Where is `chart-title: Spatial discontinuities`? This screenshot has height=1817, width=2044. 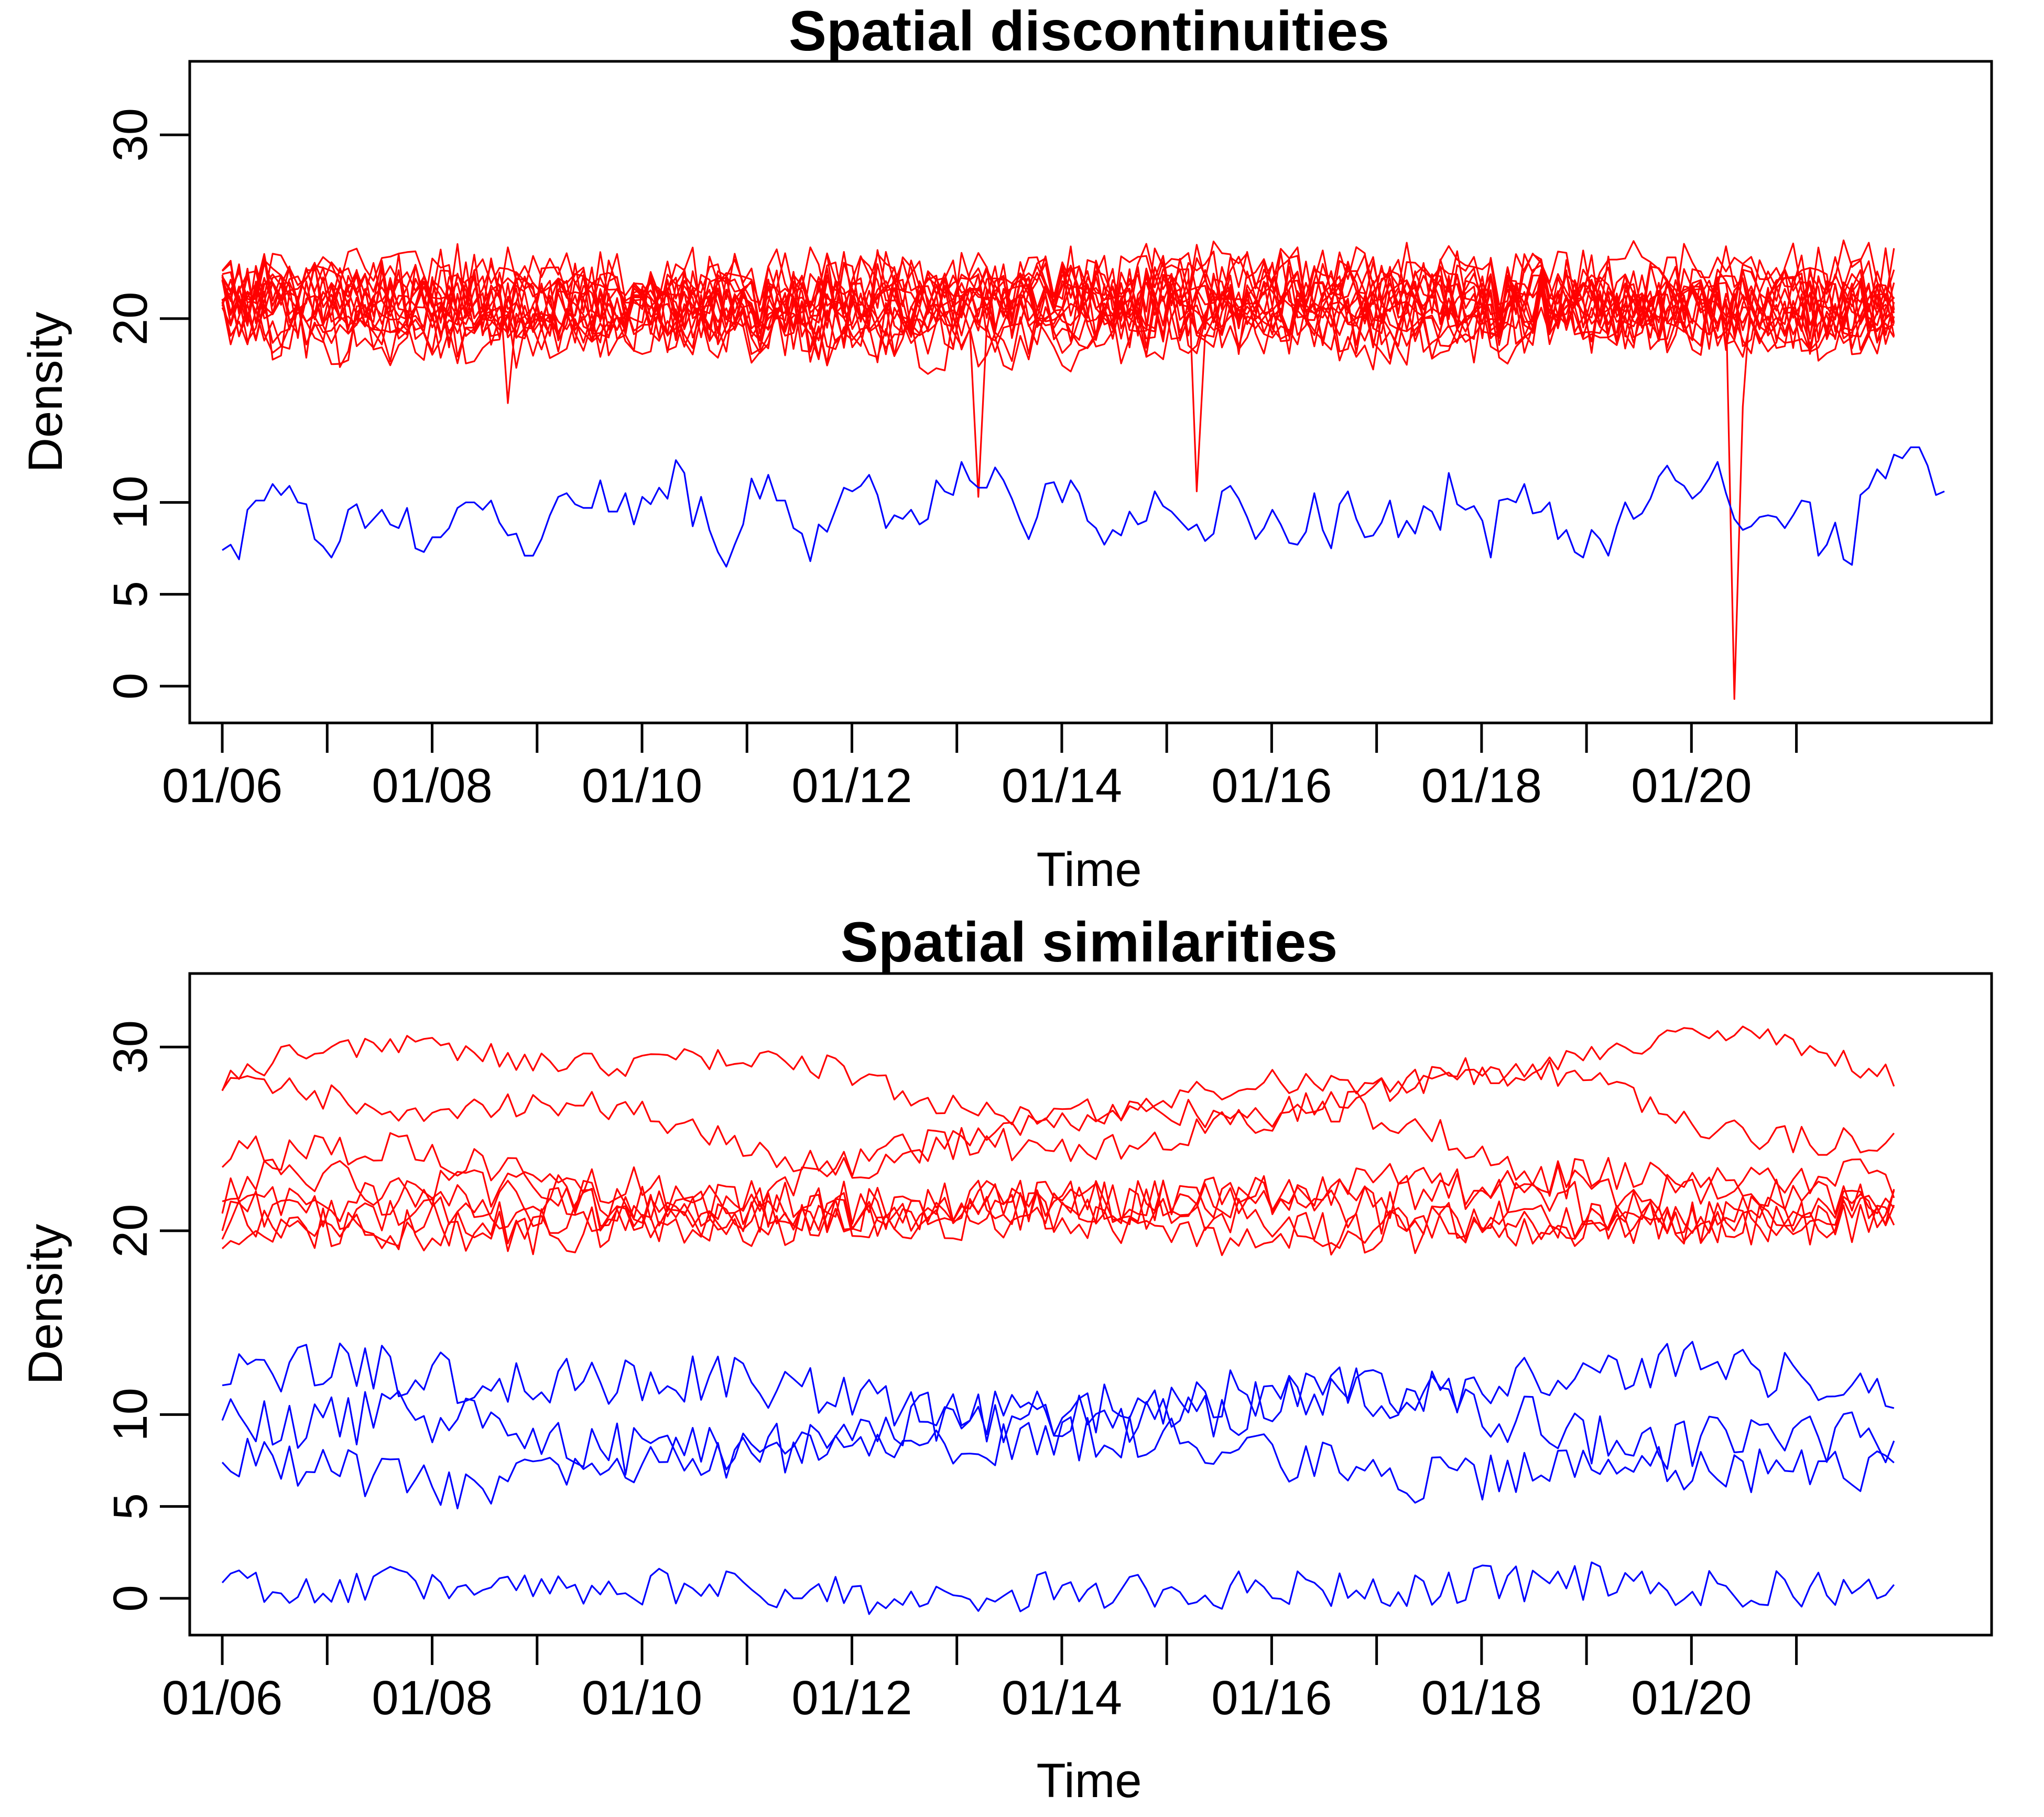
chart-title: Spatial discontinuities is located at coordinates (1089, 31).